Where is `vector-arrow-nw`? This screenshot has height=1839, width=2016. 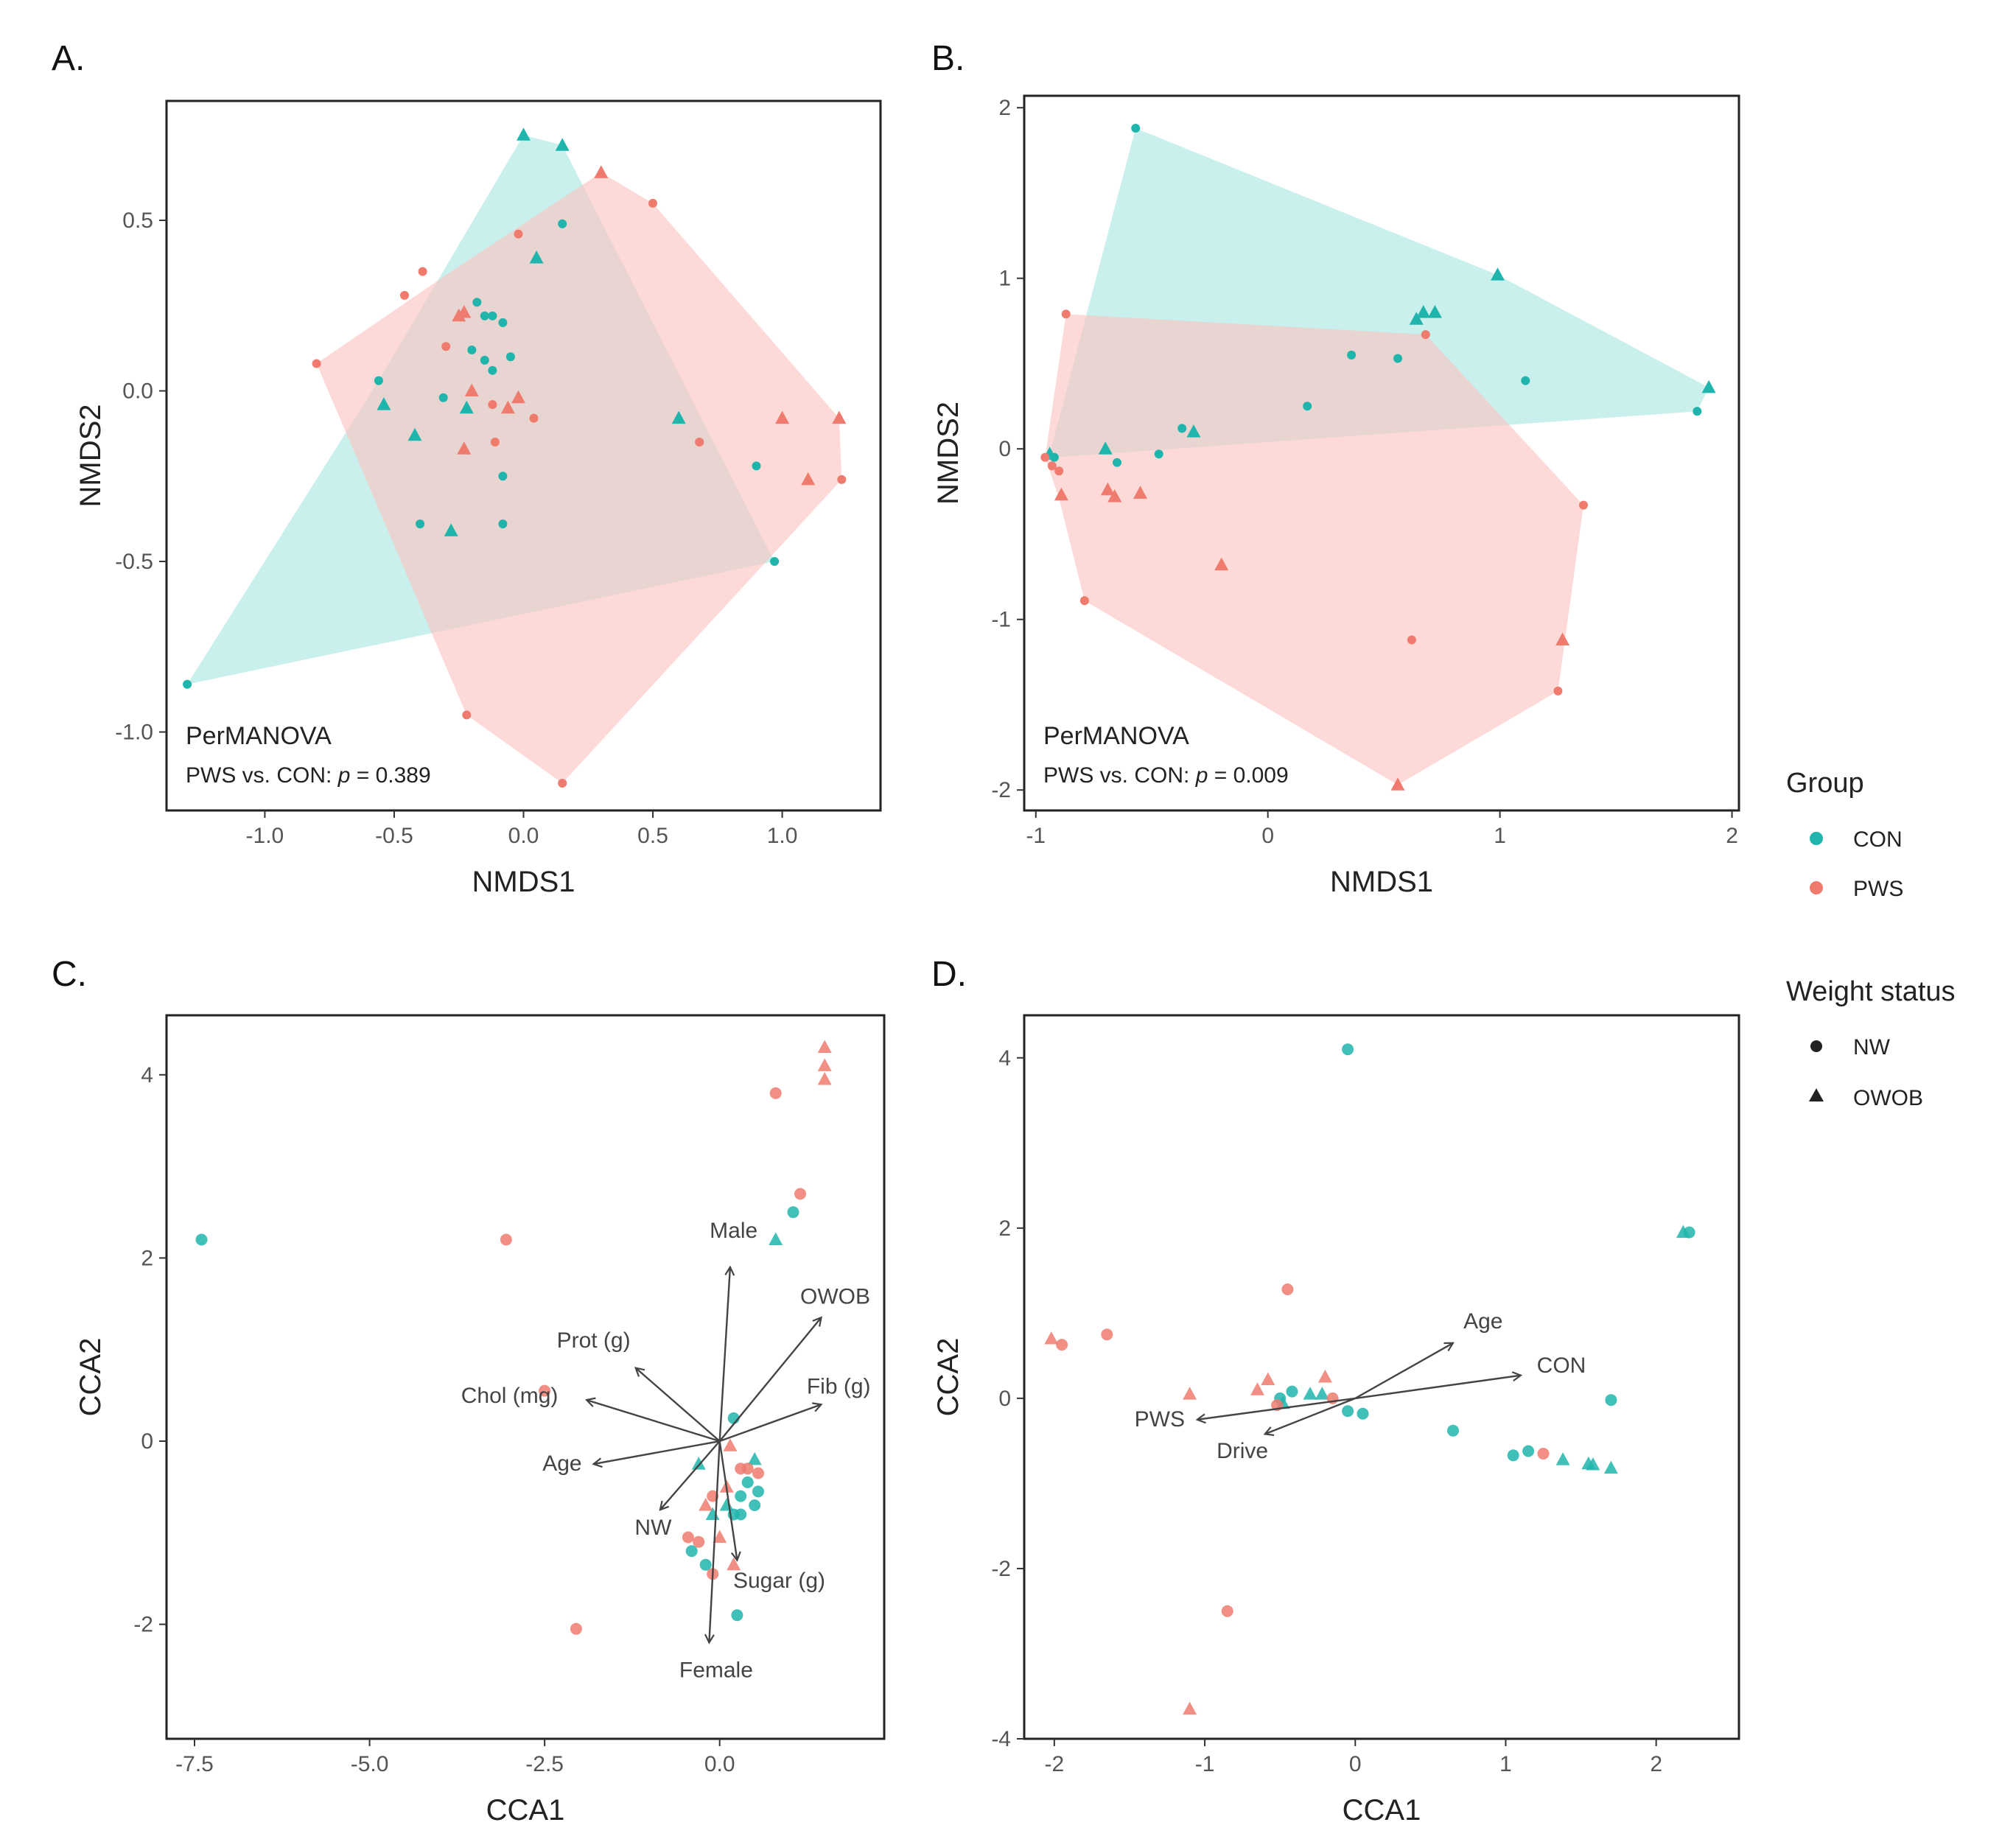
vector-arrow-nw is located at coordinates (690, 1475).